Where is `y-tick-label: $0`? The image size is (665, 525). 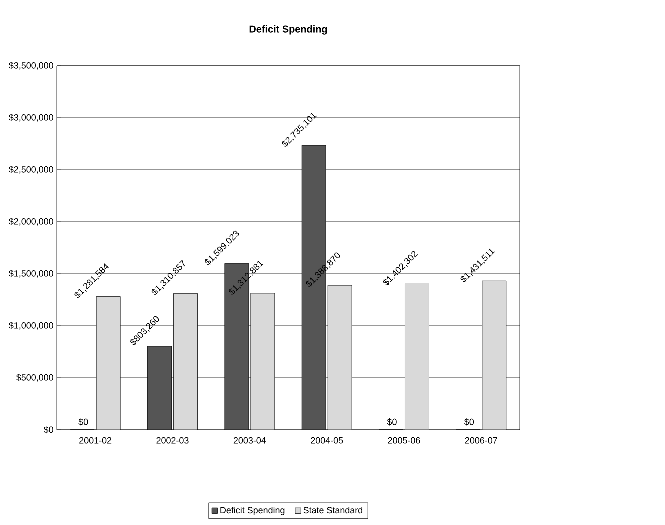
y-tick-label: $0 is located at coordinates (49, 430).